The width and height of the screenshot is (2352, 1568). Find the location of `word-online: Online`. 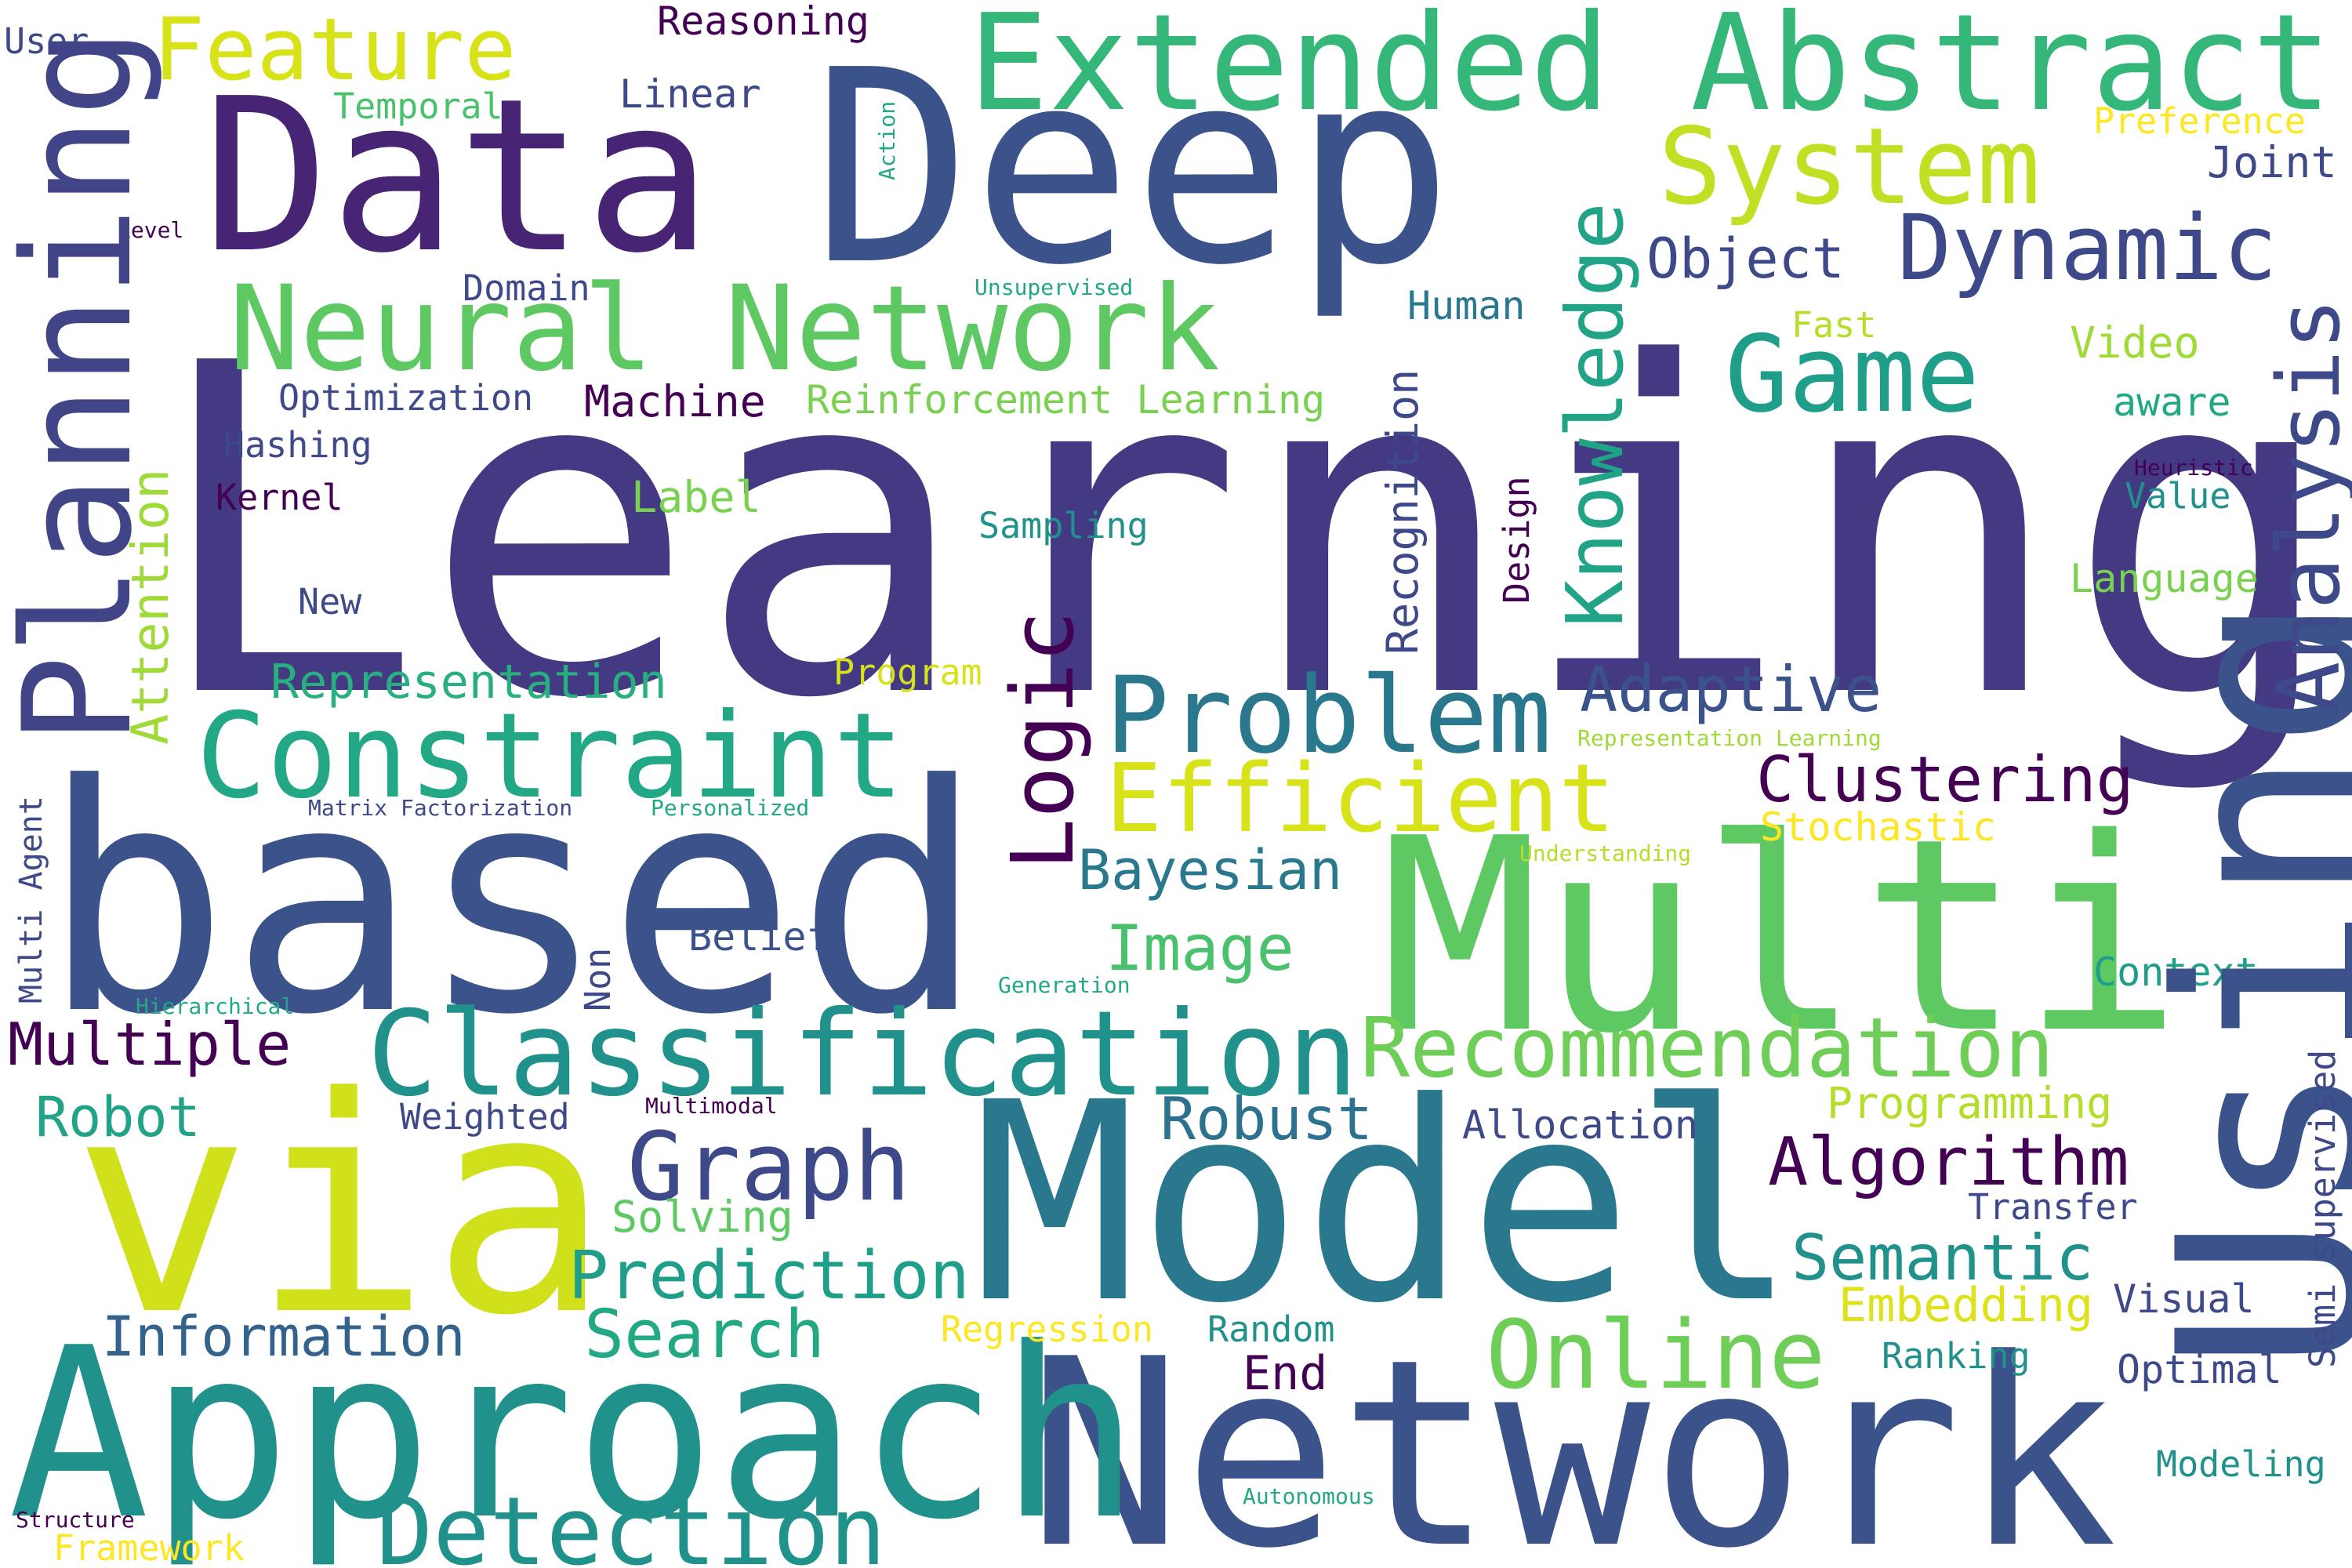

word-online: Online is located at coordinates (1656, 1355).